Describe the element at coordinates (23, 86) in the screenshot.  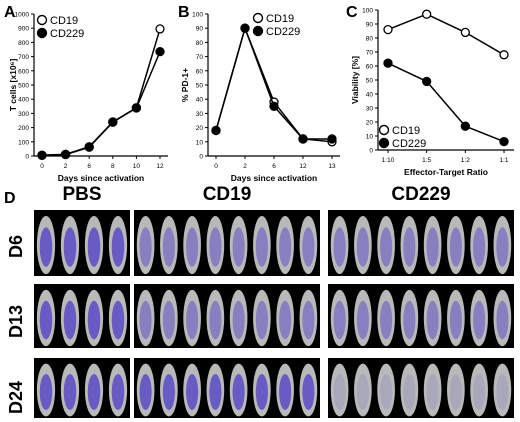
I see `y-tick-label: 500` at that location.